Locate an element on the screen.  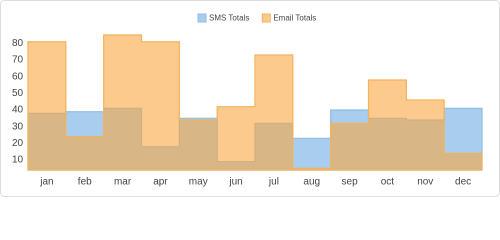
y-tick-label: 50 is located at coordinates (18, 93).